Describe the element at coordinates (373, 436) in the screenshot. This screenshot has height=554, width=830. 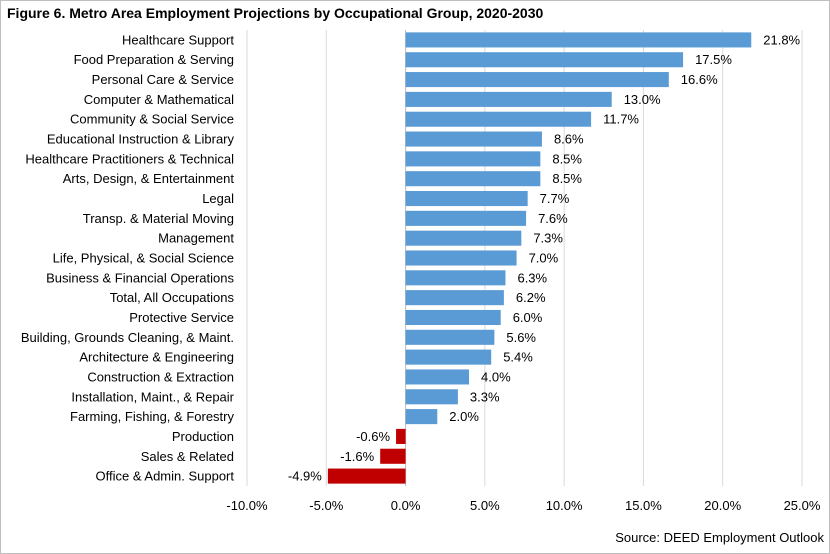
I see `data-label: -0.6%` at that location.